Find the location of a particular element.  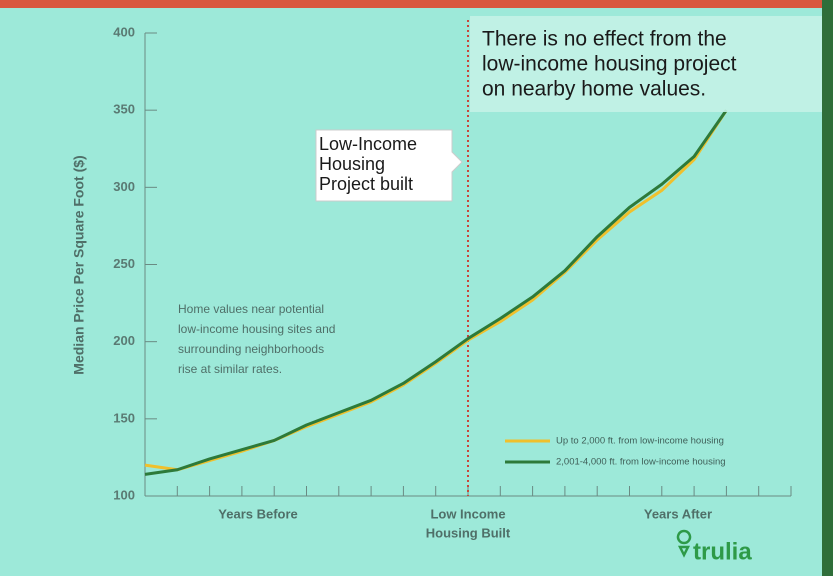

y-tick-label: 150 is located at coordinates (124, 417).